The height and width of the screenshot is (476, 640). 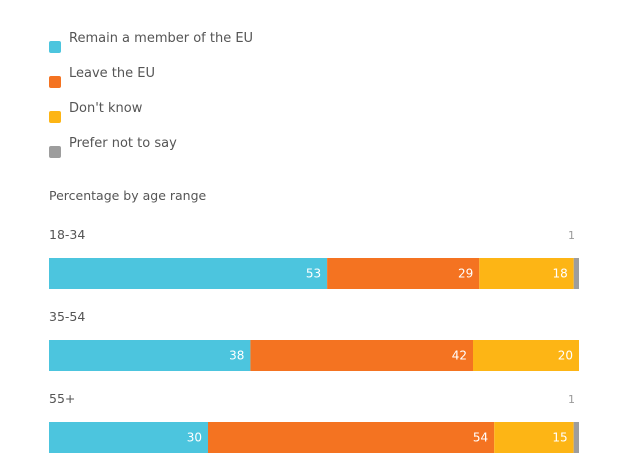 I want to click on legend-swatch-prefer-not, so click(x=55, y=151).